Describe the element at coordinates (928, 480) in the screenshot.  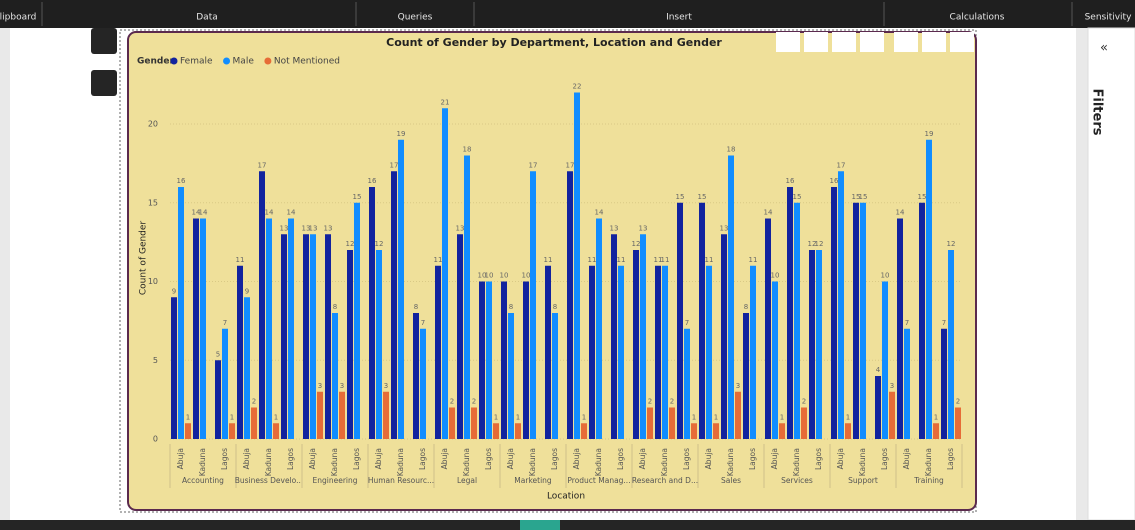
I see `group-label: Training` at that location.